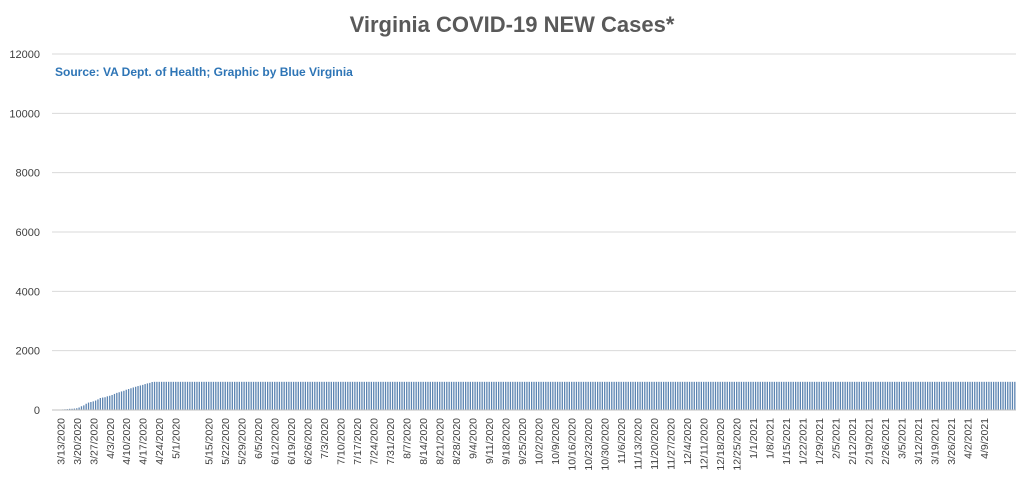 Image resolution: width=1024 pixels, height=485 pixels. What do you see at coordinates (490, 441) in the screenshot?
I see `x-tick-label: 9/11/2020` at bounding box center [490, 441].